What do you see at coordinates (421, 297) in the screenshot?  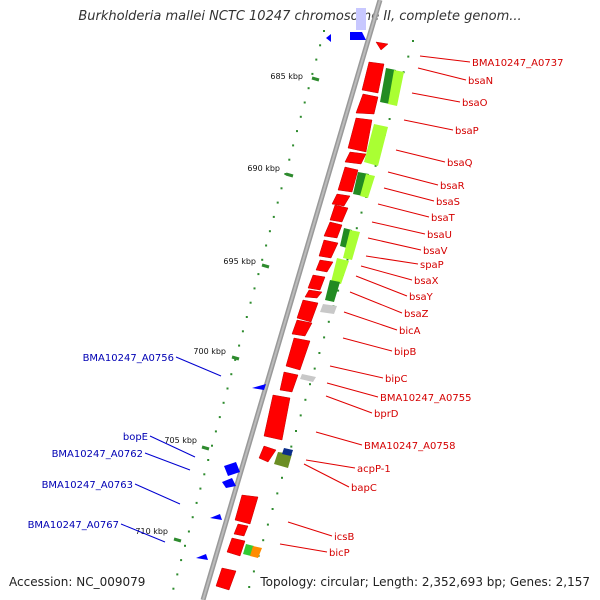 I see `gene-label-right: bsaY` at bounding box center [421, 297].